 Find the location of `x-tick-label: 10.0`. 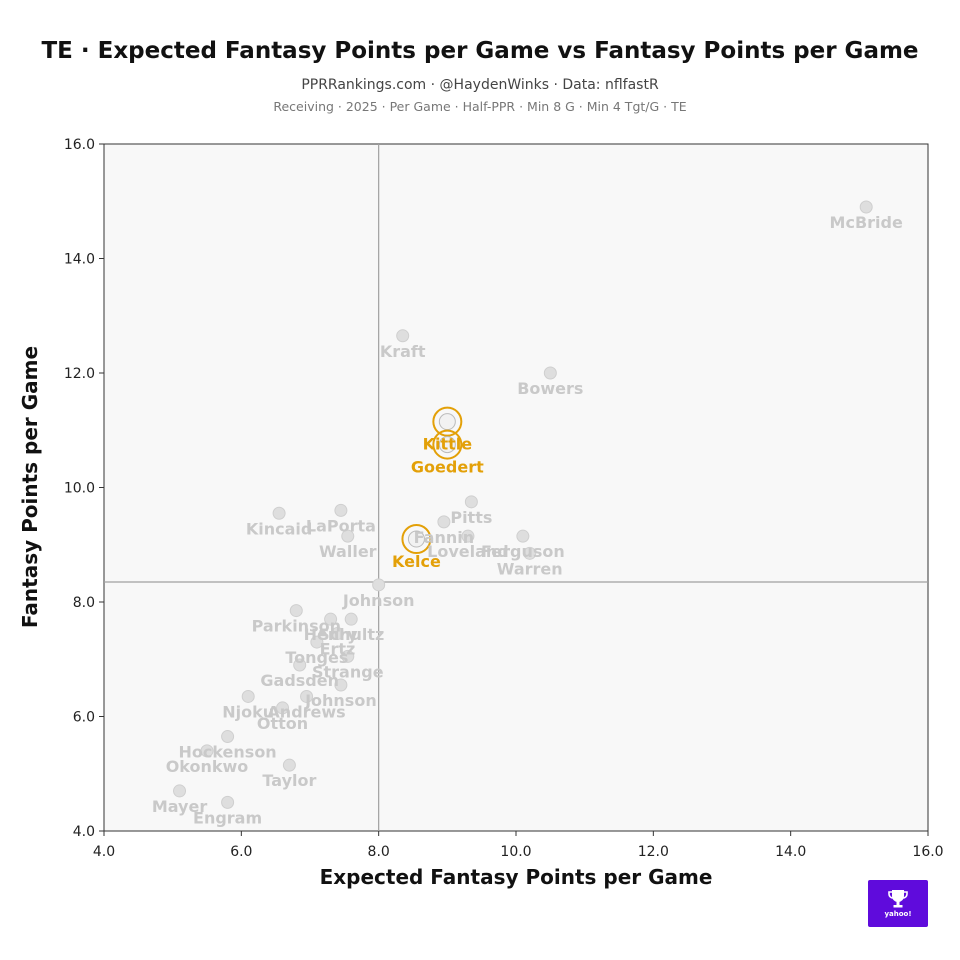

x-tick-label: 10.0 is located at coordinates (515, 852).